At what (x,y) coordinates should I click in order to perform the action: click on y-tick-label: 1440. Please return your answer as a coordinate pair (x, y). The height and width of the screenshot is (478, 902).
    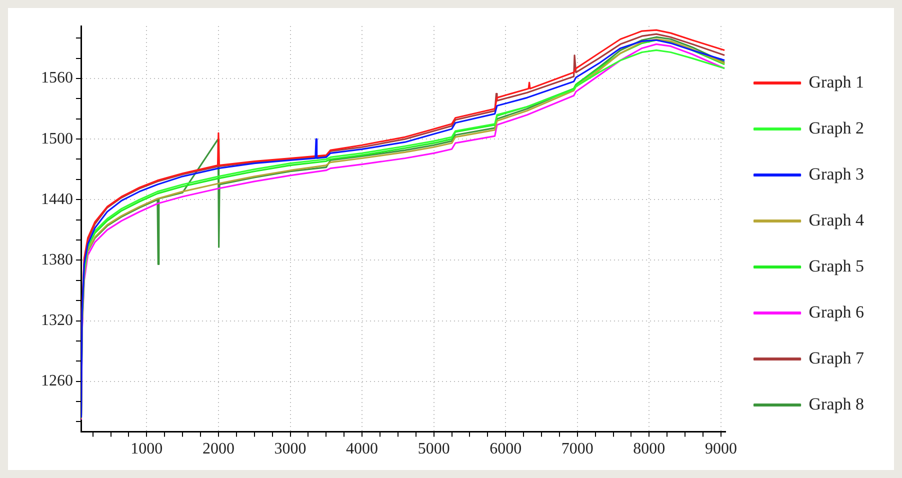
    Looking at the image, I should click on (57, 199).